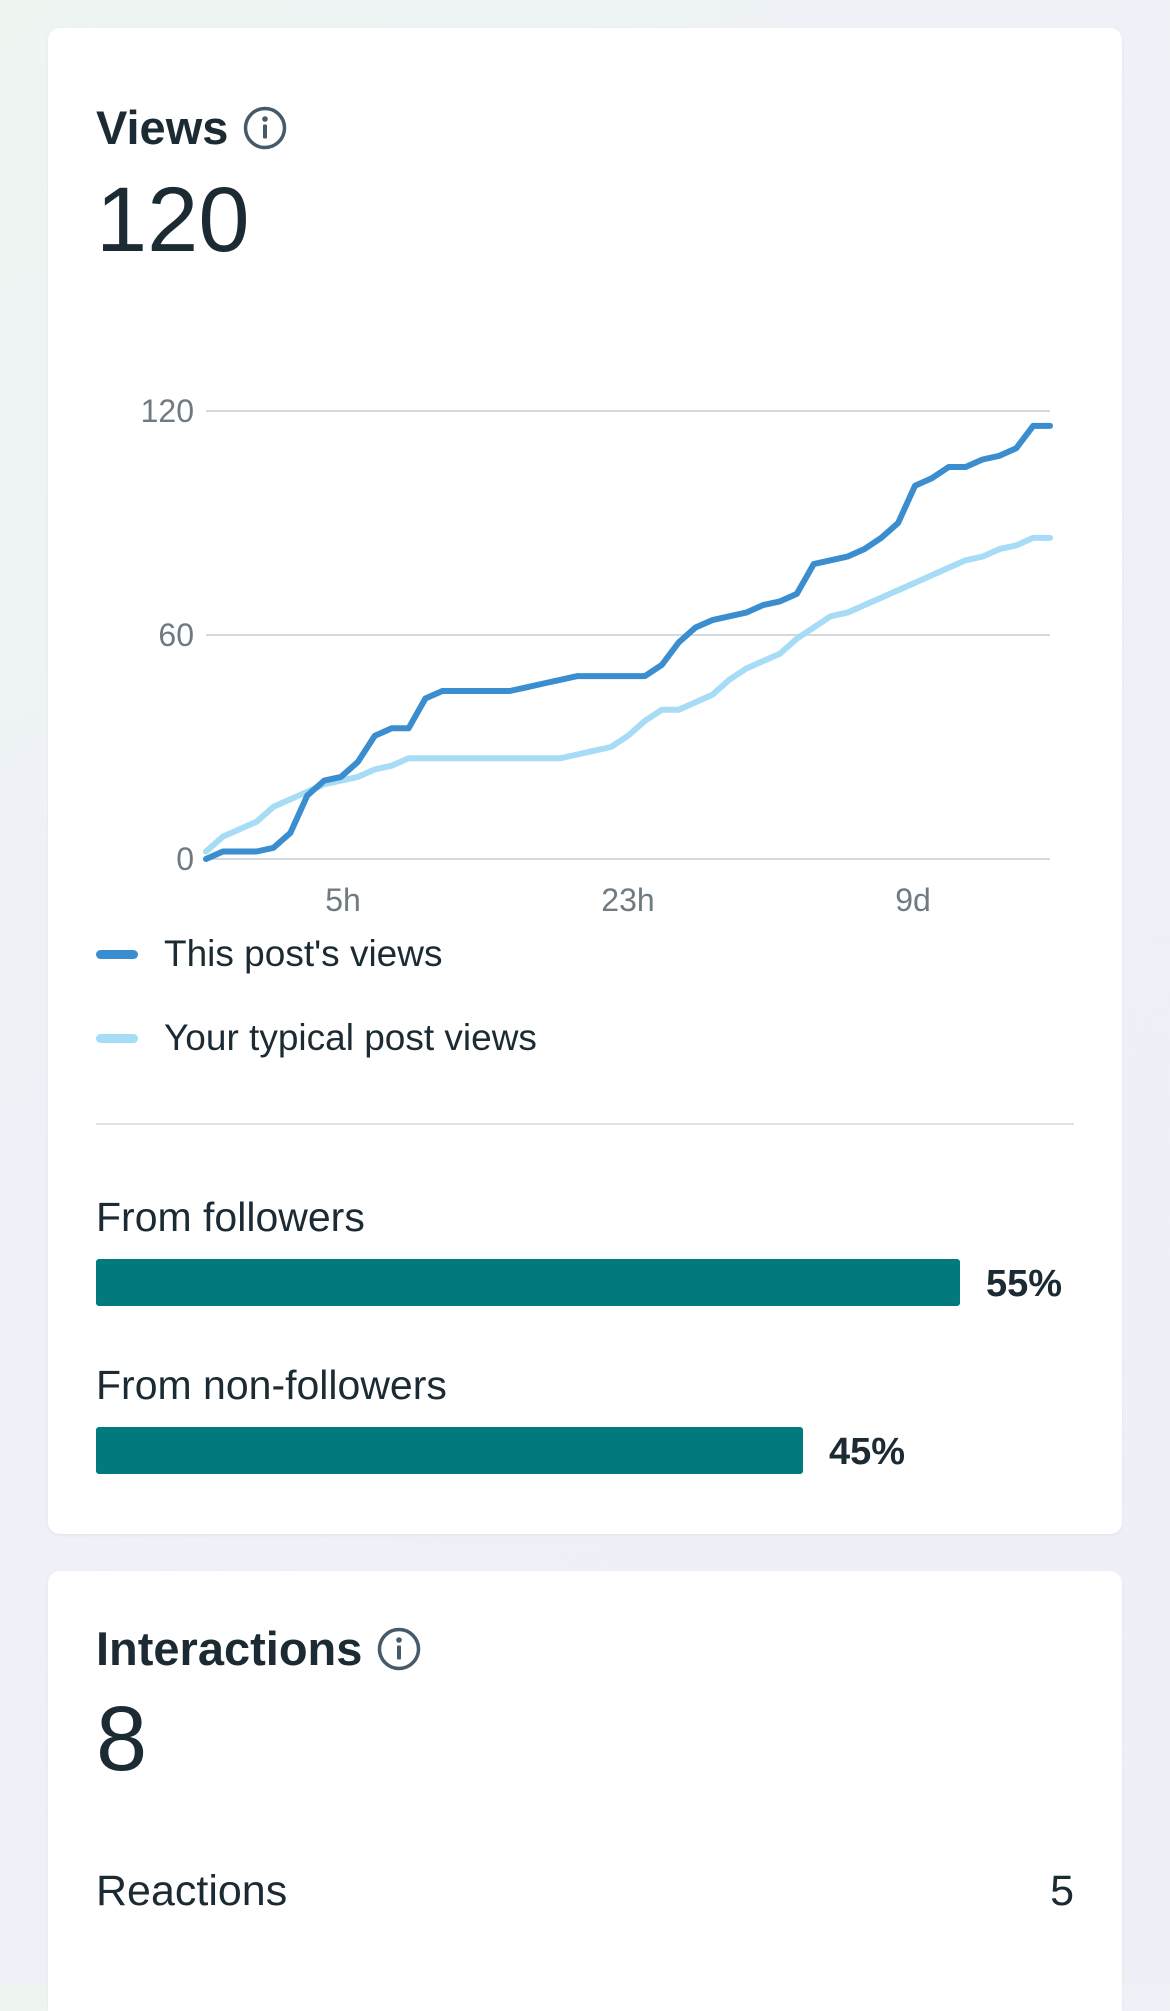  What do you see at coordinates (271, 1385) in the screenshot?
I see `non-followers-label: From non-followers` at bounding box center [271, 1385].